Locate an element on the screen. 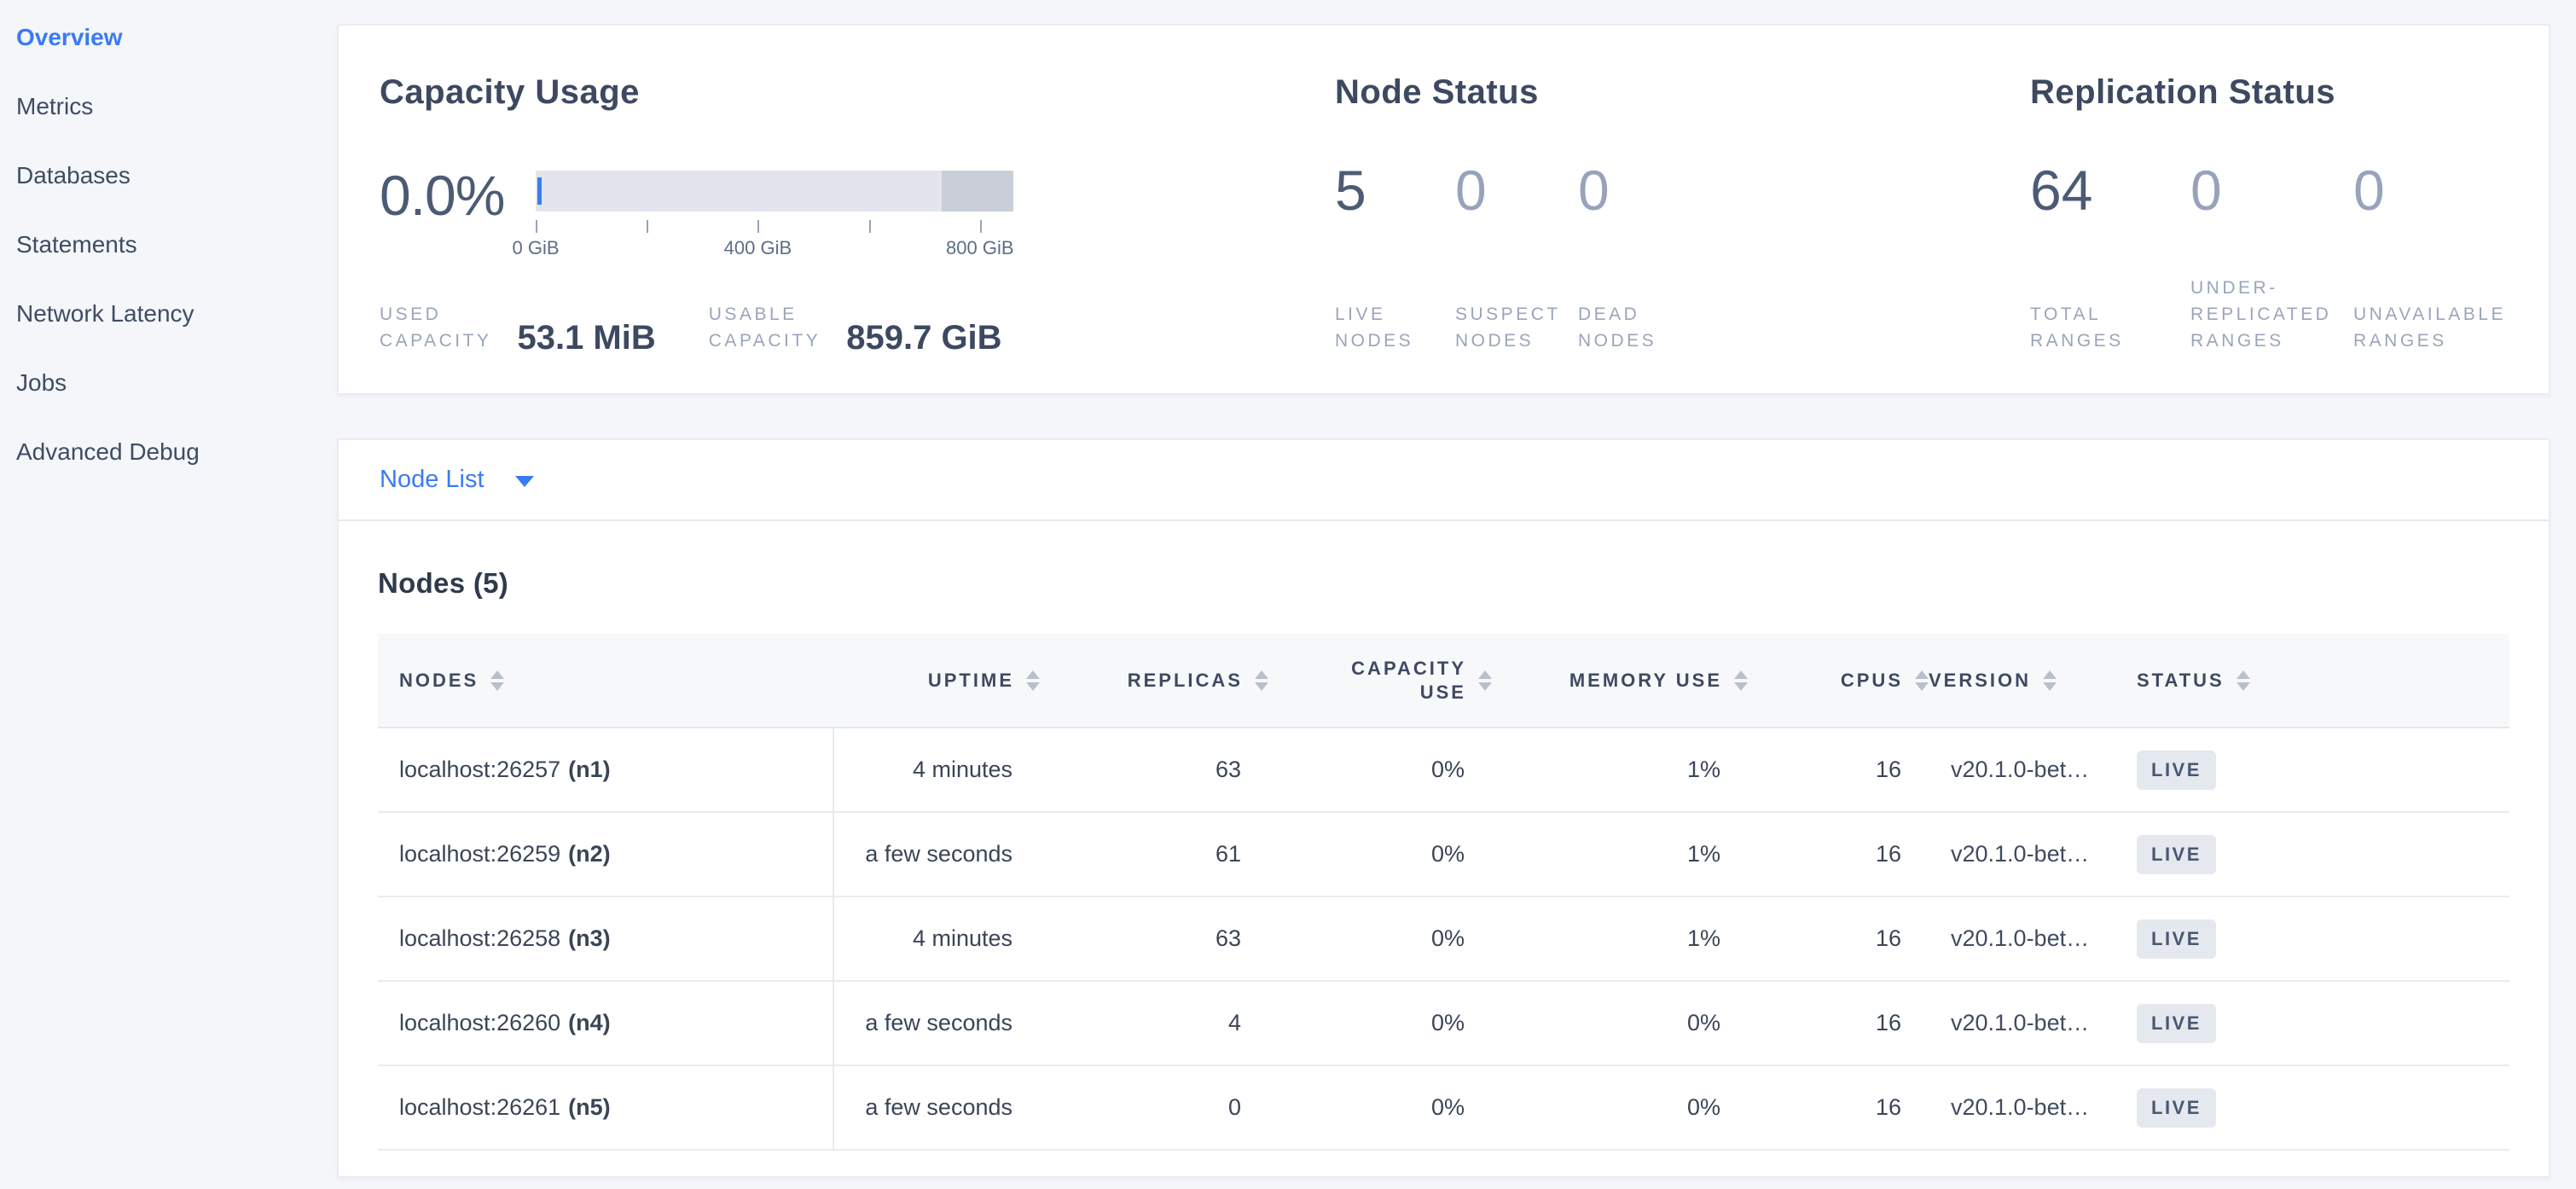 This screenshot has height=1189, width=2576. node-name-cell: localhost:26258 (n3) is located at coordinates (606, 939).